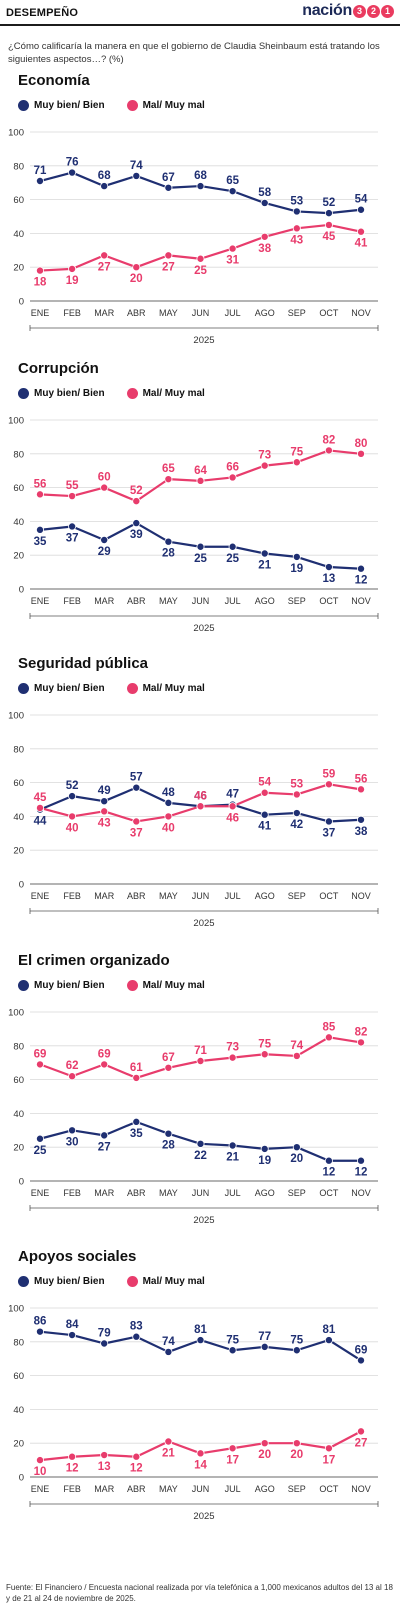  I want to click on legend-label: Mal/ Muy mal, so click(173, 688).